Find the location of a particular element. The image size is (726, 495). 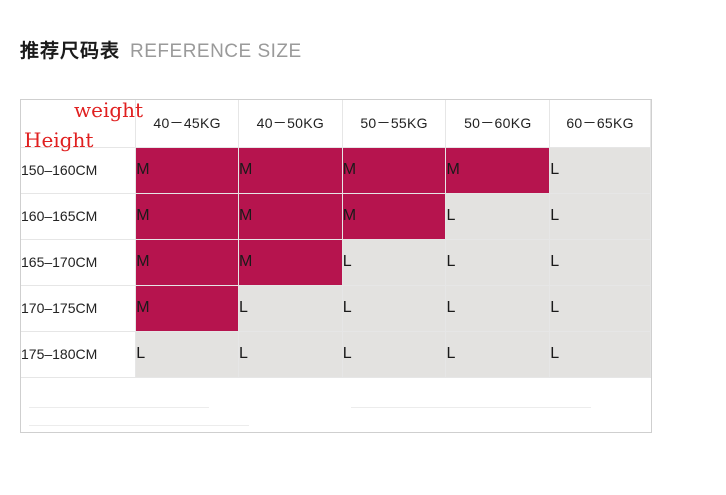

table-row: 175–180CM L L L L L is located at coordinates (336, 354).